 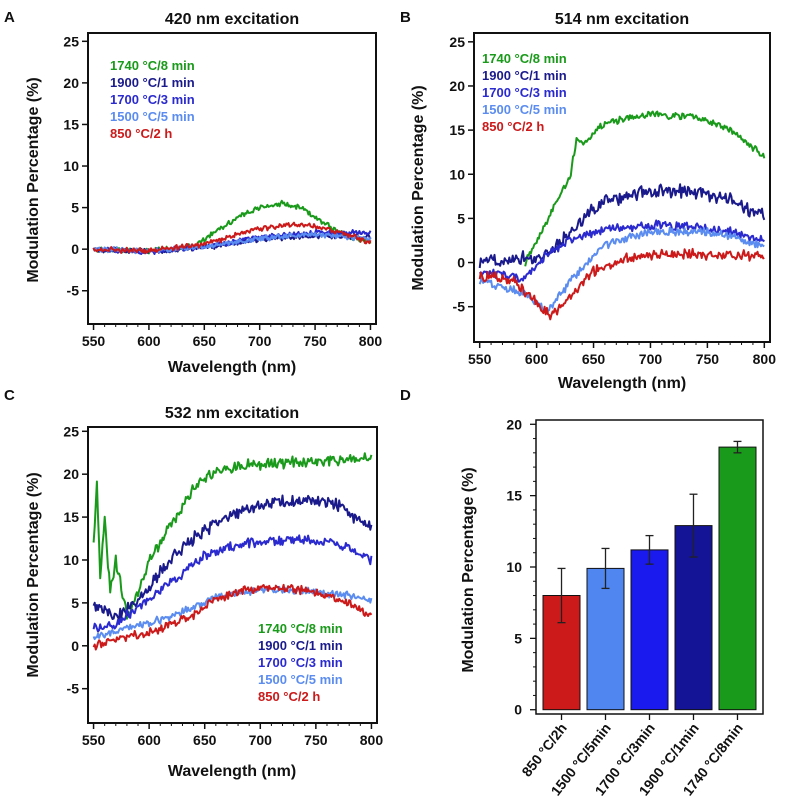 I want to click on panel-label-a: A, so click(x=9, y=17).